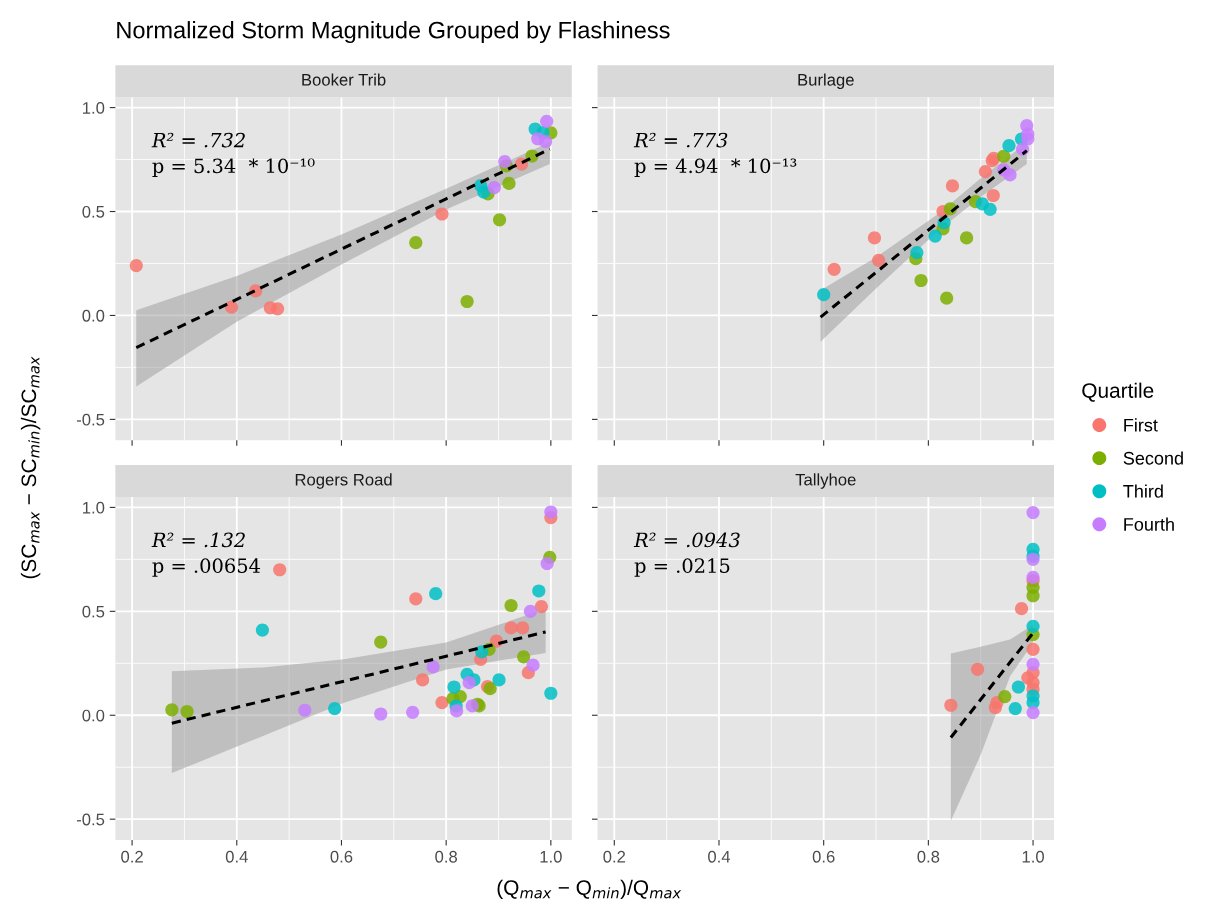 This screenshot has width=1227, height=917. What do you see at coordinates (393, 32) in the screenshot?
I see `text: Normalized Storm Magnitude Grouped by Flashiness` at bounding box center [393, 32].